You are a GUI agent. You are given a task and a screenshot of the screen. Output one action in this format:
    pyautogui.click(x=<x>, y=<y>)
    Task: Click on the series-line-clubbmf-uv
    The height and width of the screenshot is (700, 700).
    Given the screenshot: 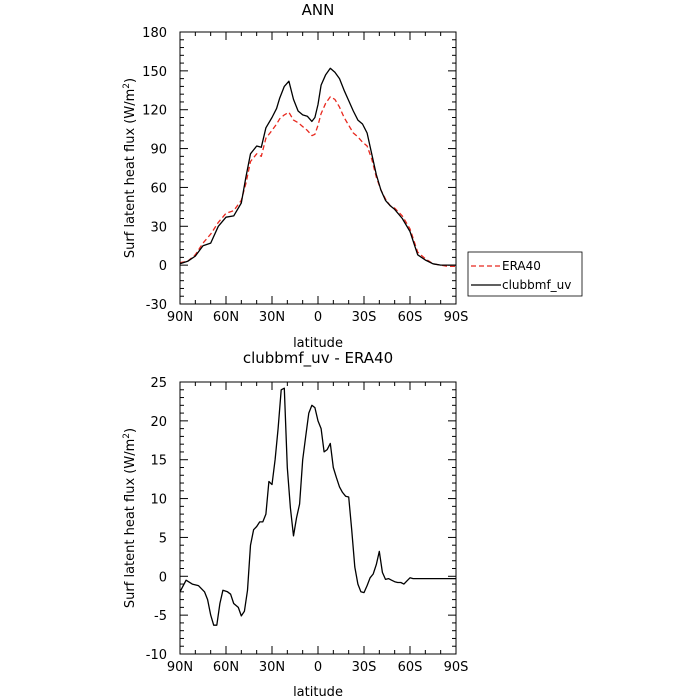 What is the action you would take?
    pyautogui.click(x=317, y=166)
    